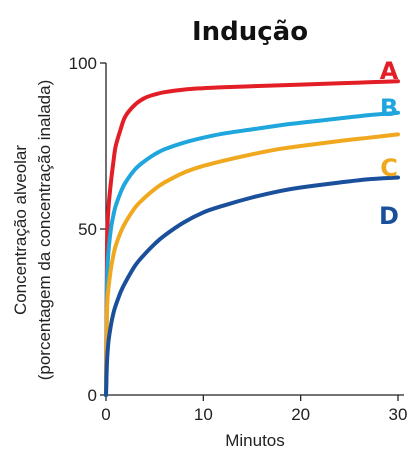  I want to click on x-axis-label: Minutos, so click(255, 440).